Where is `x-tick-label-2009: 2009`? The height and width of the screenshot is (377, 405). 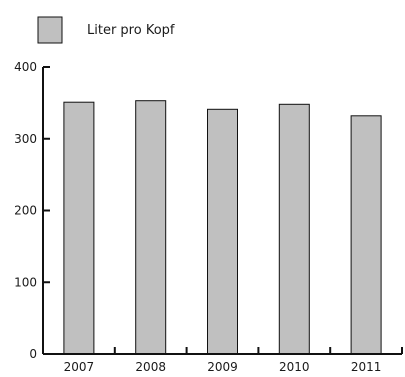
x-tick-label-2009: 2009 is located at coordinates (222, 367).